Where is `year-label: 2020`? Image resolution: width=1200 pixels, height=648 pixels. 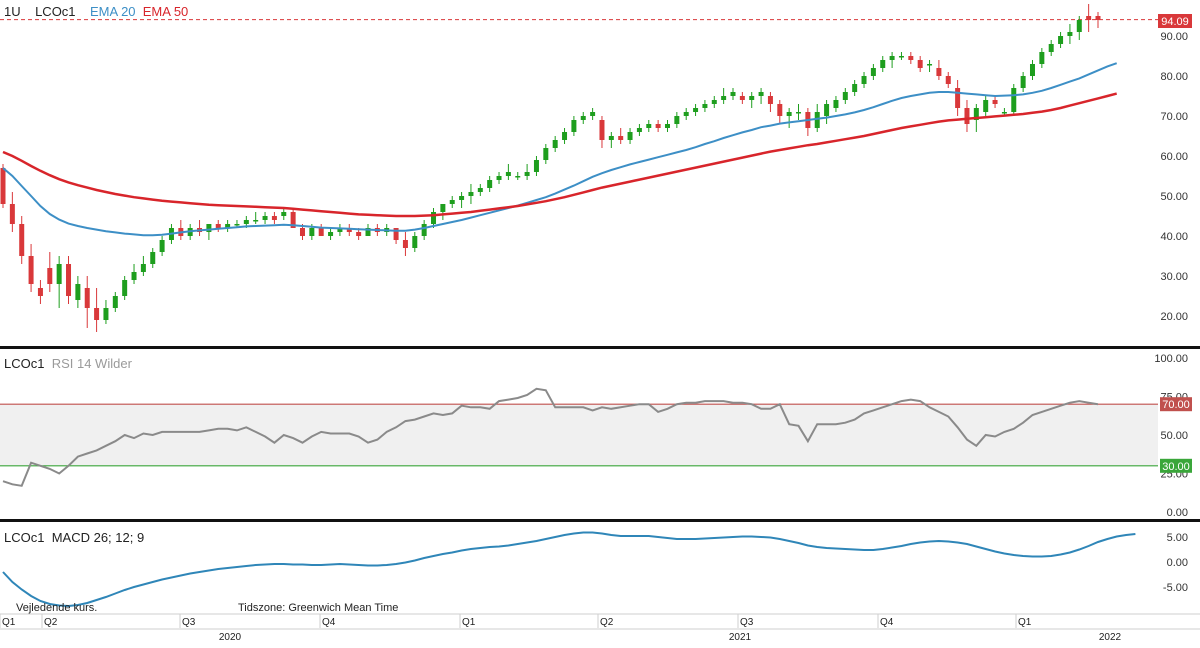
year-label: 2020 is located at coordinates (230, 637).